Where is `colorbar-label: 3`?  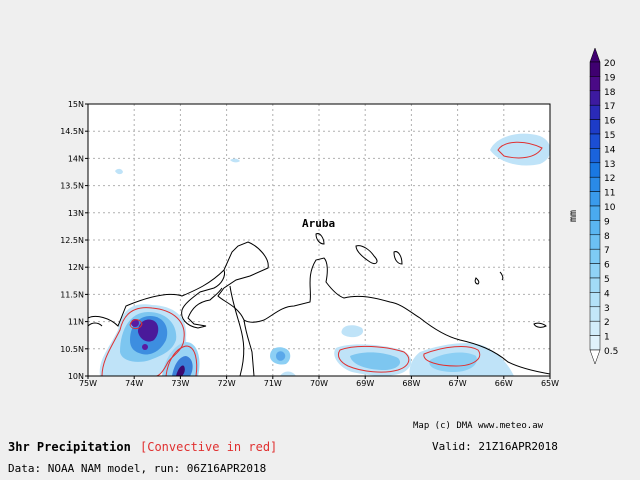
colorbar-label: 3 is located at coordinates (607, 309).